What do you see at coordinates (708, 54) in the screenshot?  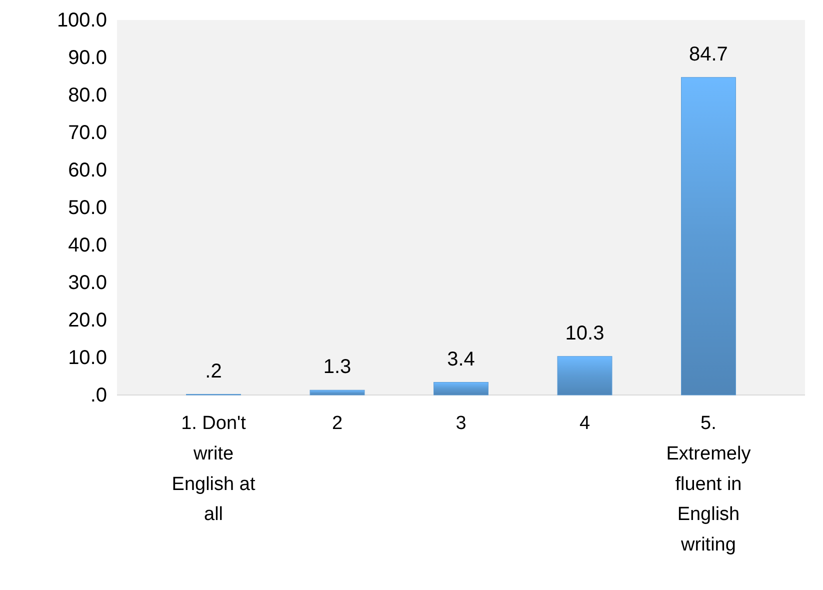 I see `data-label: 84.7` at bounding box center [708, 54].